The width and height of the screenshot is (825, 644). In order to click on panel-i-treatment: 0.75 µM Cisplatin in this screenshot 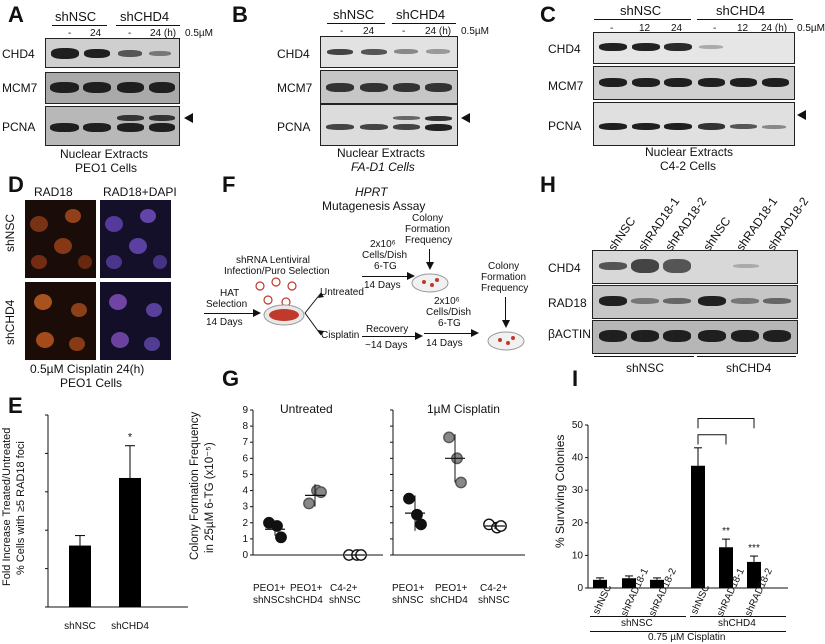, I will do `click(687, 637)`.